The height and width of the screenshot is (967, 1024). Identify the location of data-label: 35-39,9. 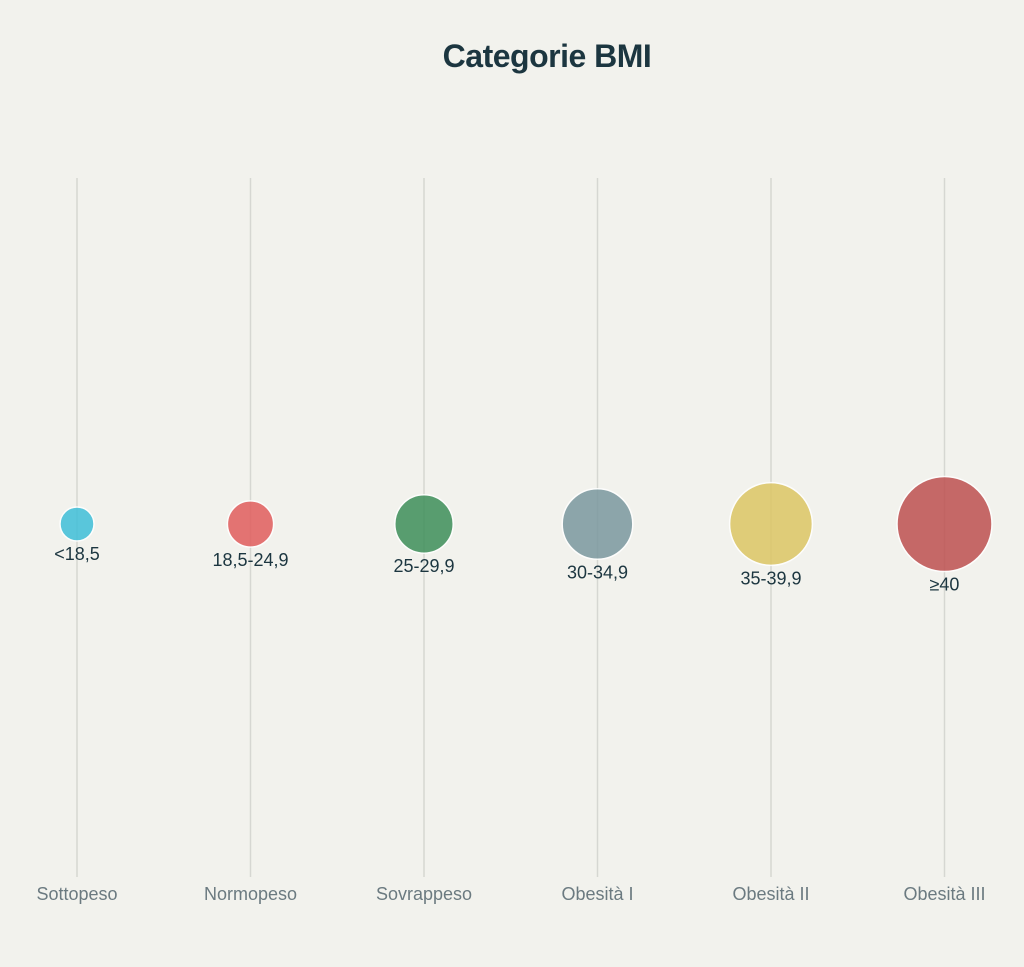
(770, 578).